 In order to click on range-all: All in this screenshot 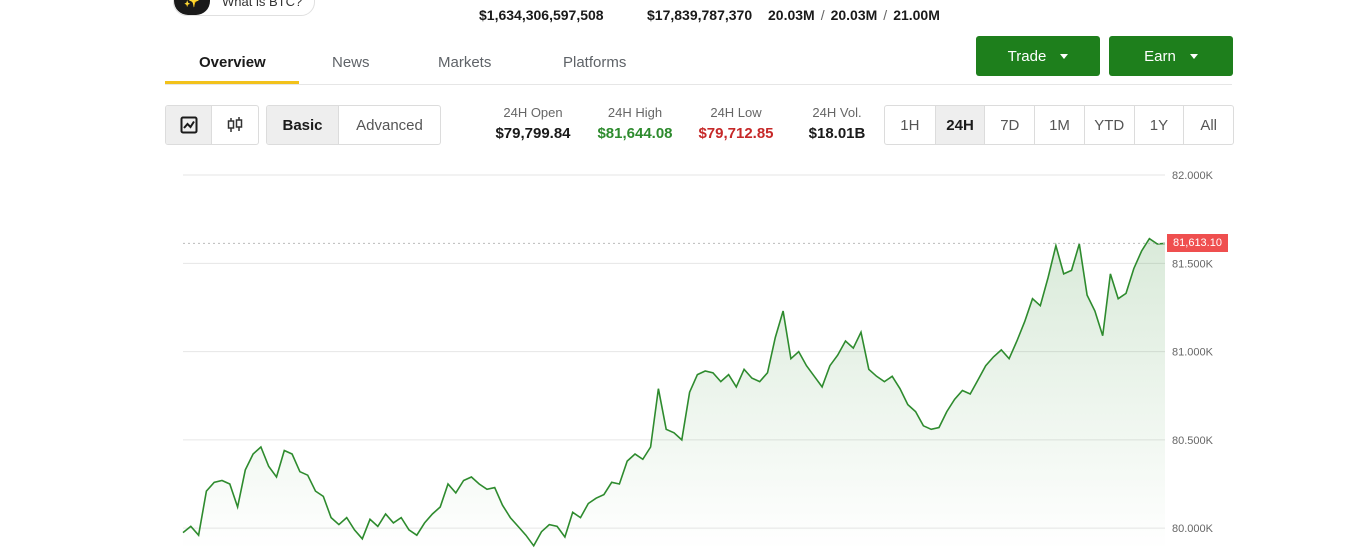, I will do `click(1208, 125)`.